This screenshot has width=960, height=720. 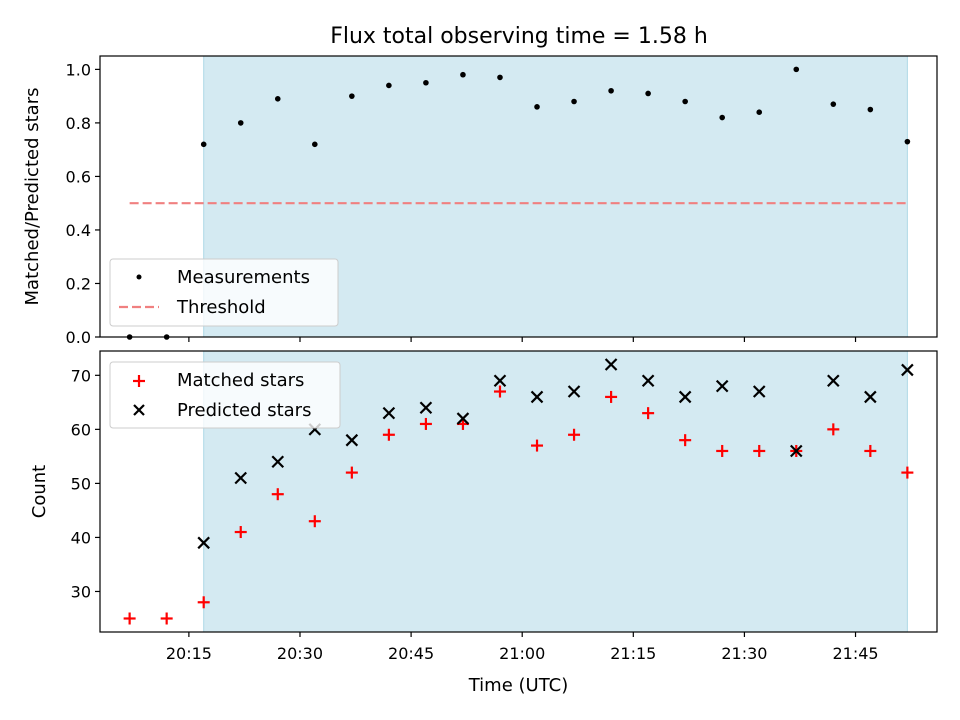 I want to click on x-axis-label: Time (UTC), so click(x=518, y=685).